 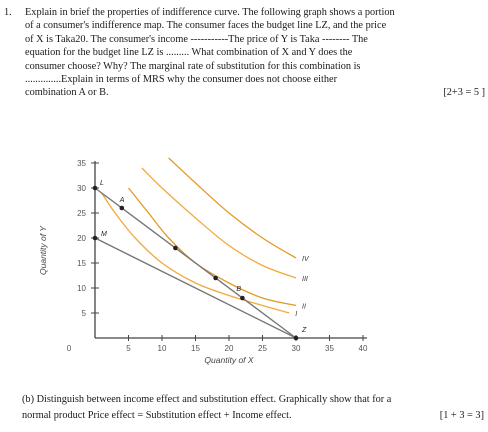 What do you see at coordinates (84, 313) in the screenshot?
I see `y-tick-label: 5` at bounding box center [84, 313].